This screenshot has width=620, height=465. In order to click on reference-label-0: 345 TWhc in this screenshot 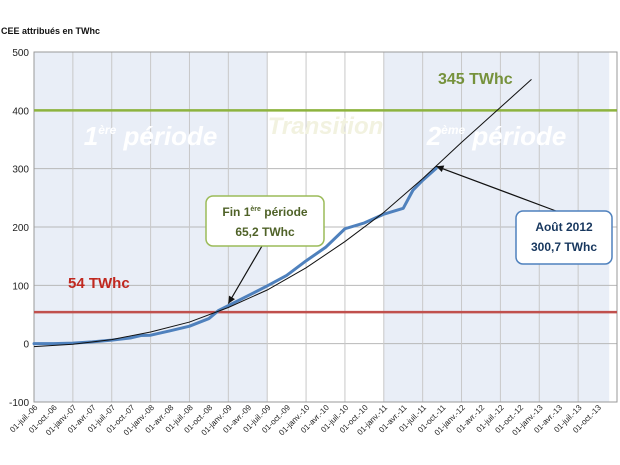, I will do `click(475, 79)`.